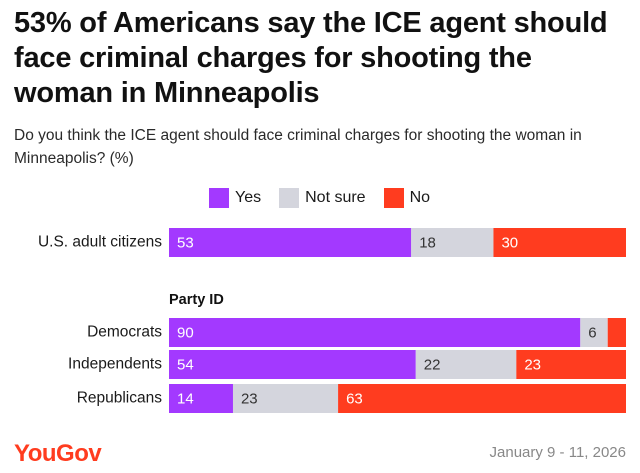  Describe the element at coordinates (120, 398) in the screenshot. I see `category-label-republicans: Republicans` at that location.